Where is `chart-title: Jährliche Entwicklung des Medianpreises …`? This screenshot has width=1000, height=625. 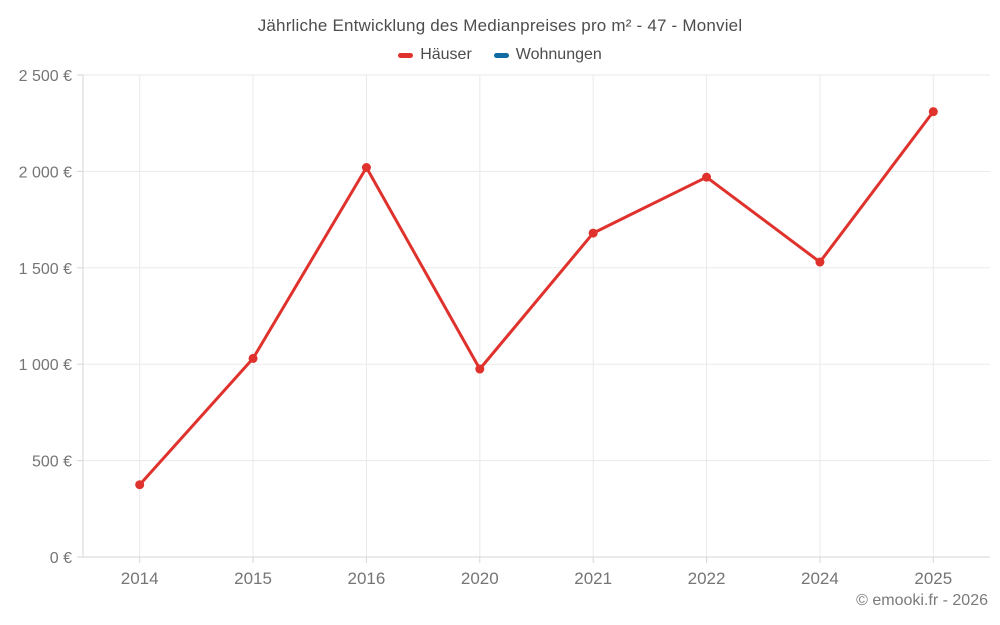 chart-title: Jährliche Entwicklung des Medianpreises … is located at coordinates (500, 25).